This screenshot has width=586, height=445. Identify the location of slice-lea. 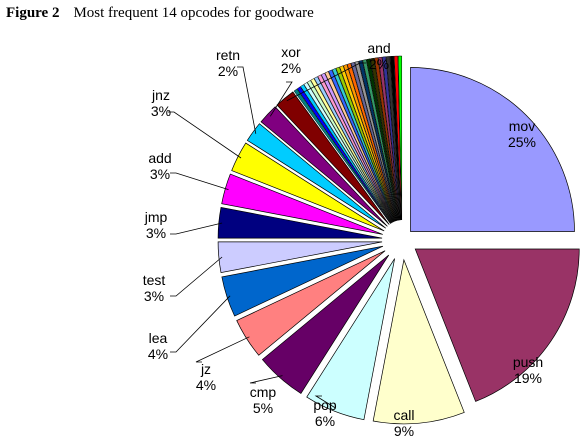
(302, 281).